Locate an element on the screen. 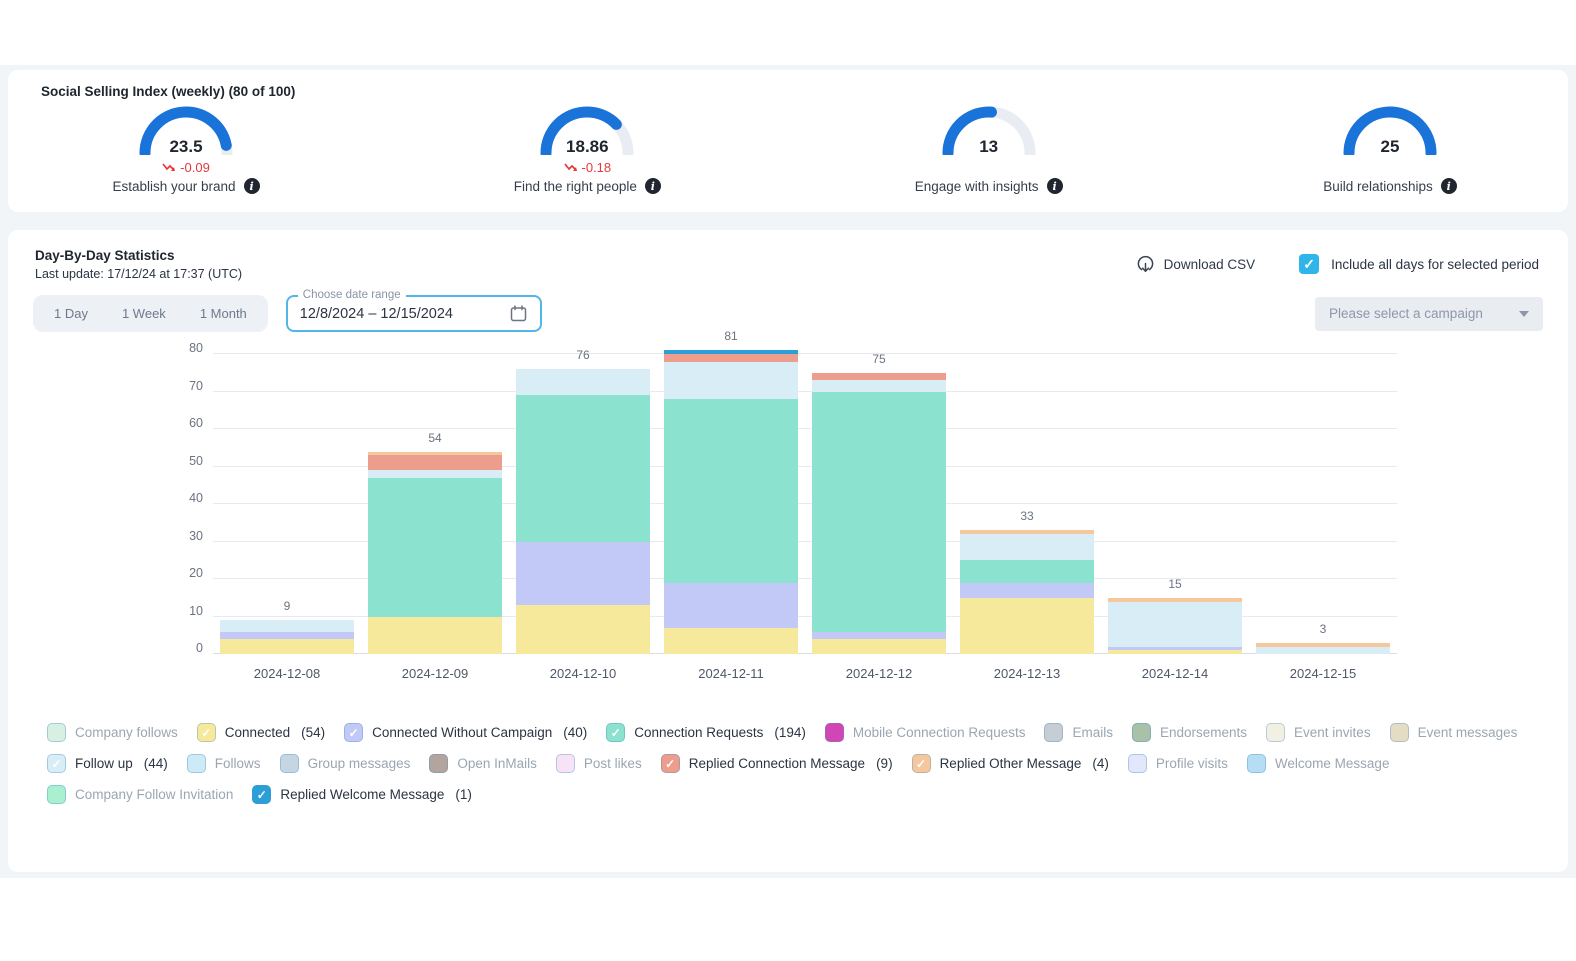 The width and height of the screenshot is (1576, 961). campaign-select: Please select a campaign is located at coordinates (1429, 313).